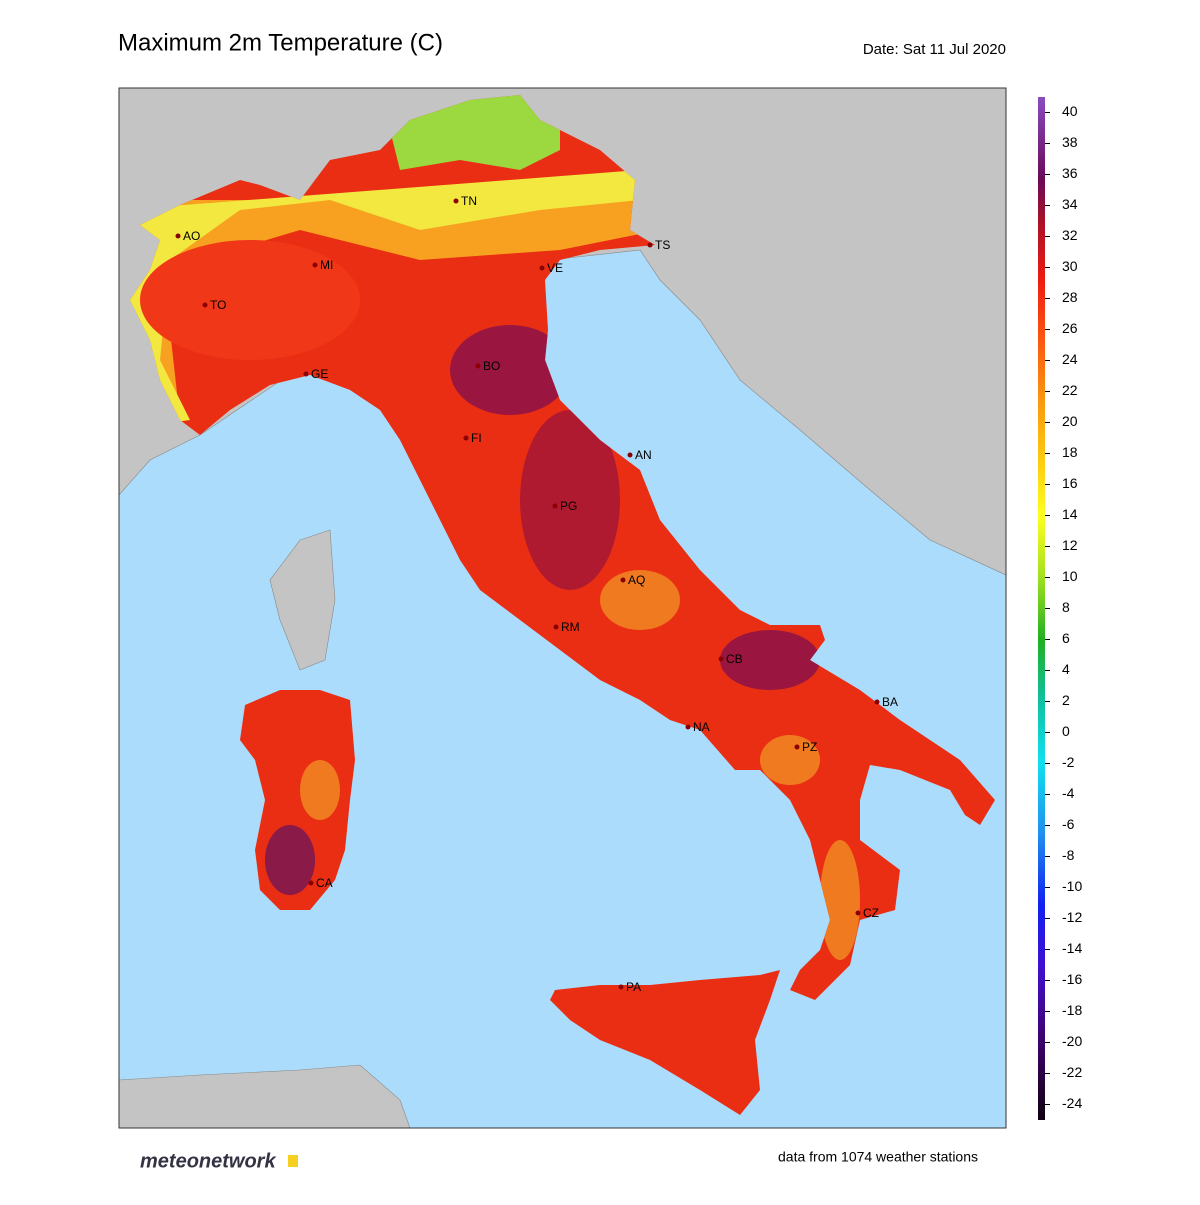  Describe the element at coordinates (1072, 1041) in the screenshot. I see `colorbar-tick-label: -20` at that location.